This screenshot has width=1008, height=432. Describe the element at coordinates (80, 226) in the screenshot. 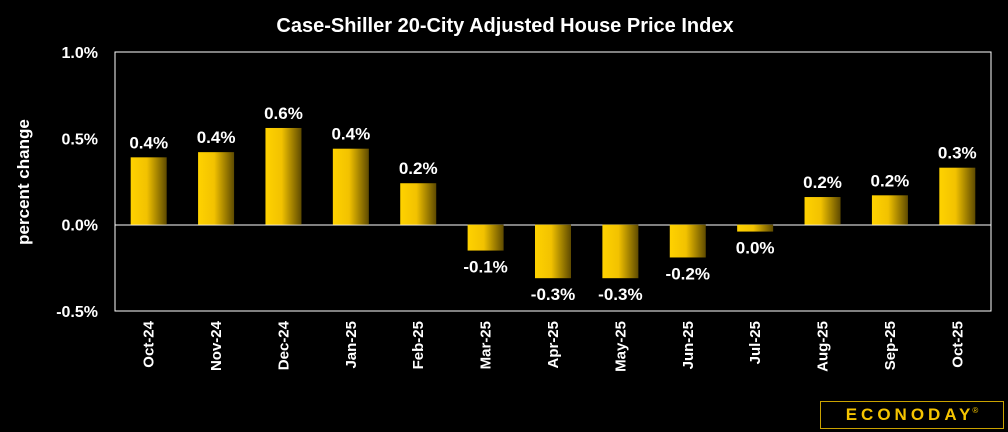

I see `y-tick-label: 0.0%` at that location.